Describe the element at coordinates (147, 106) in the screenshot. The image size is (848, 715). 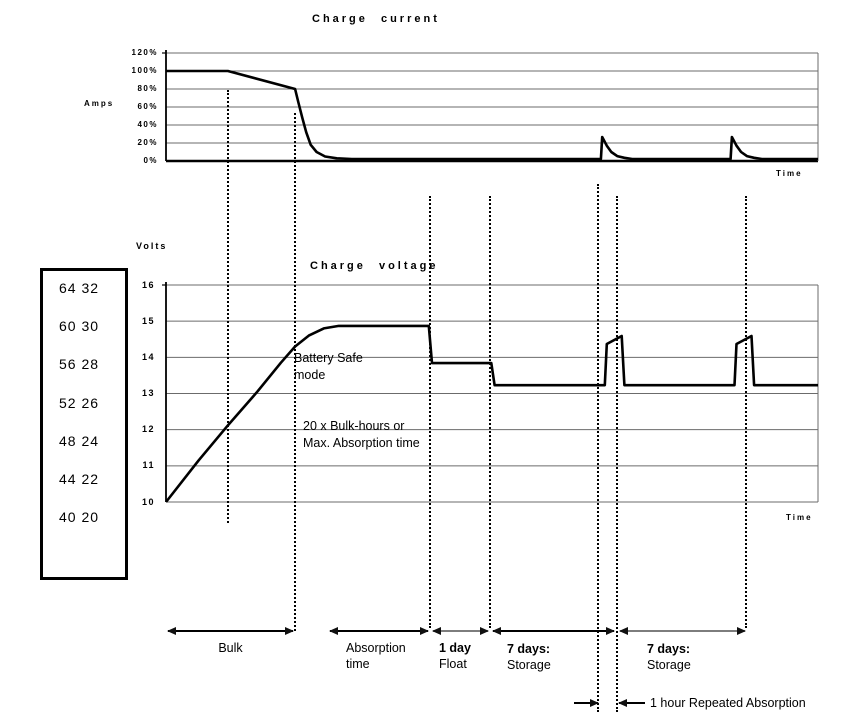
I see `current-y-tick-label: 60%` at that location.